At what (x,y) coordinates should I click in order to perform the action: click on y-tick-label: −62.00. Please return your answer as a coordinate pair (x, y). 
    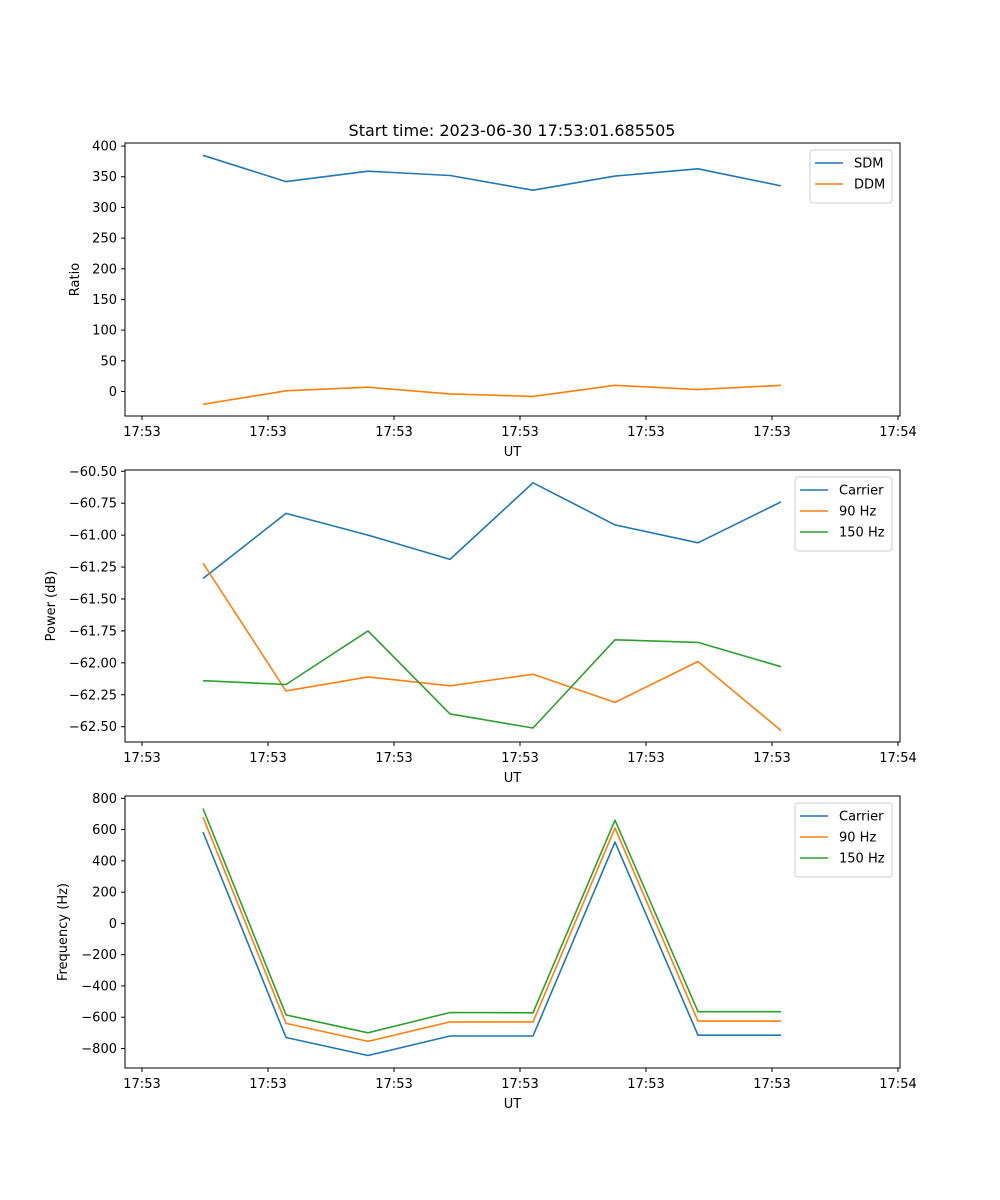
    Looking at the image, I should click on (93, 663).